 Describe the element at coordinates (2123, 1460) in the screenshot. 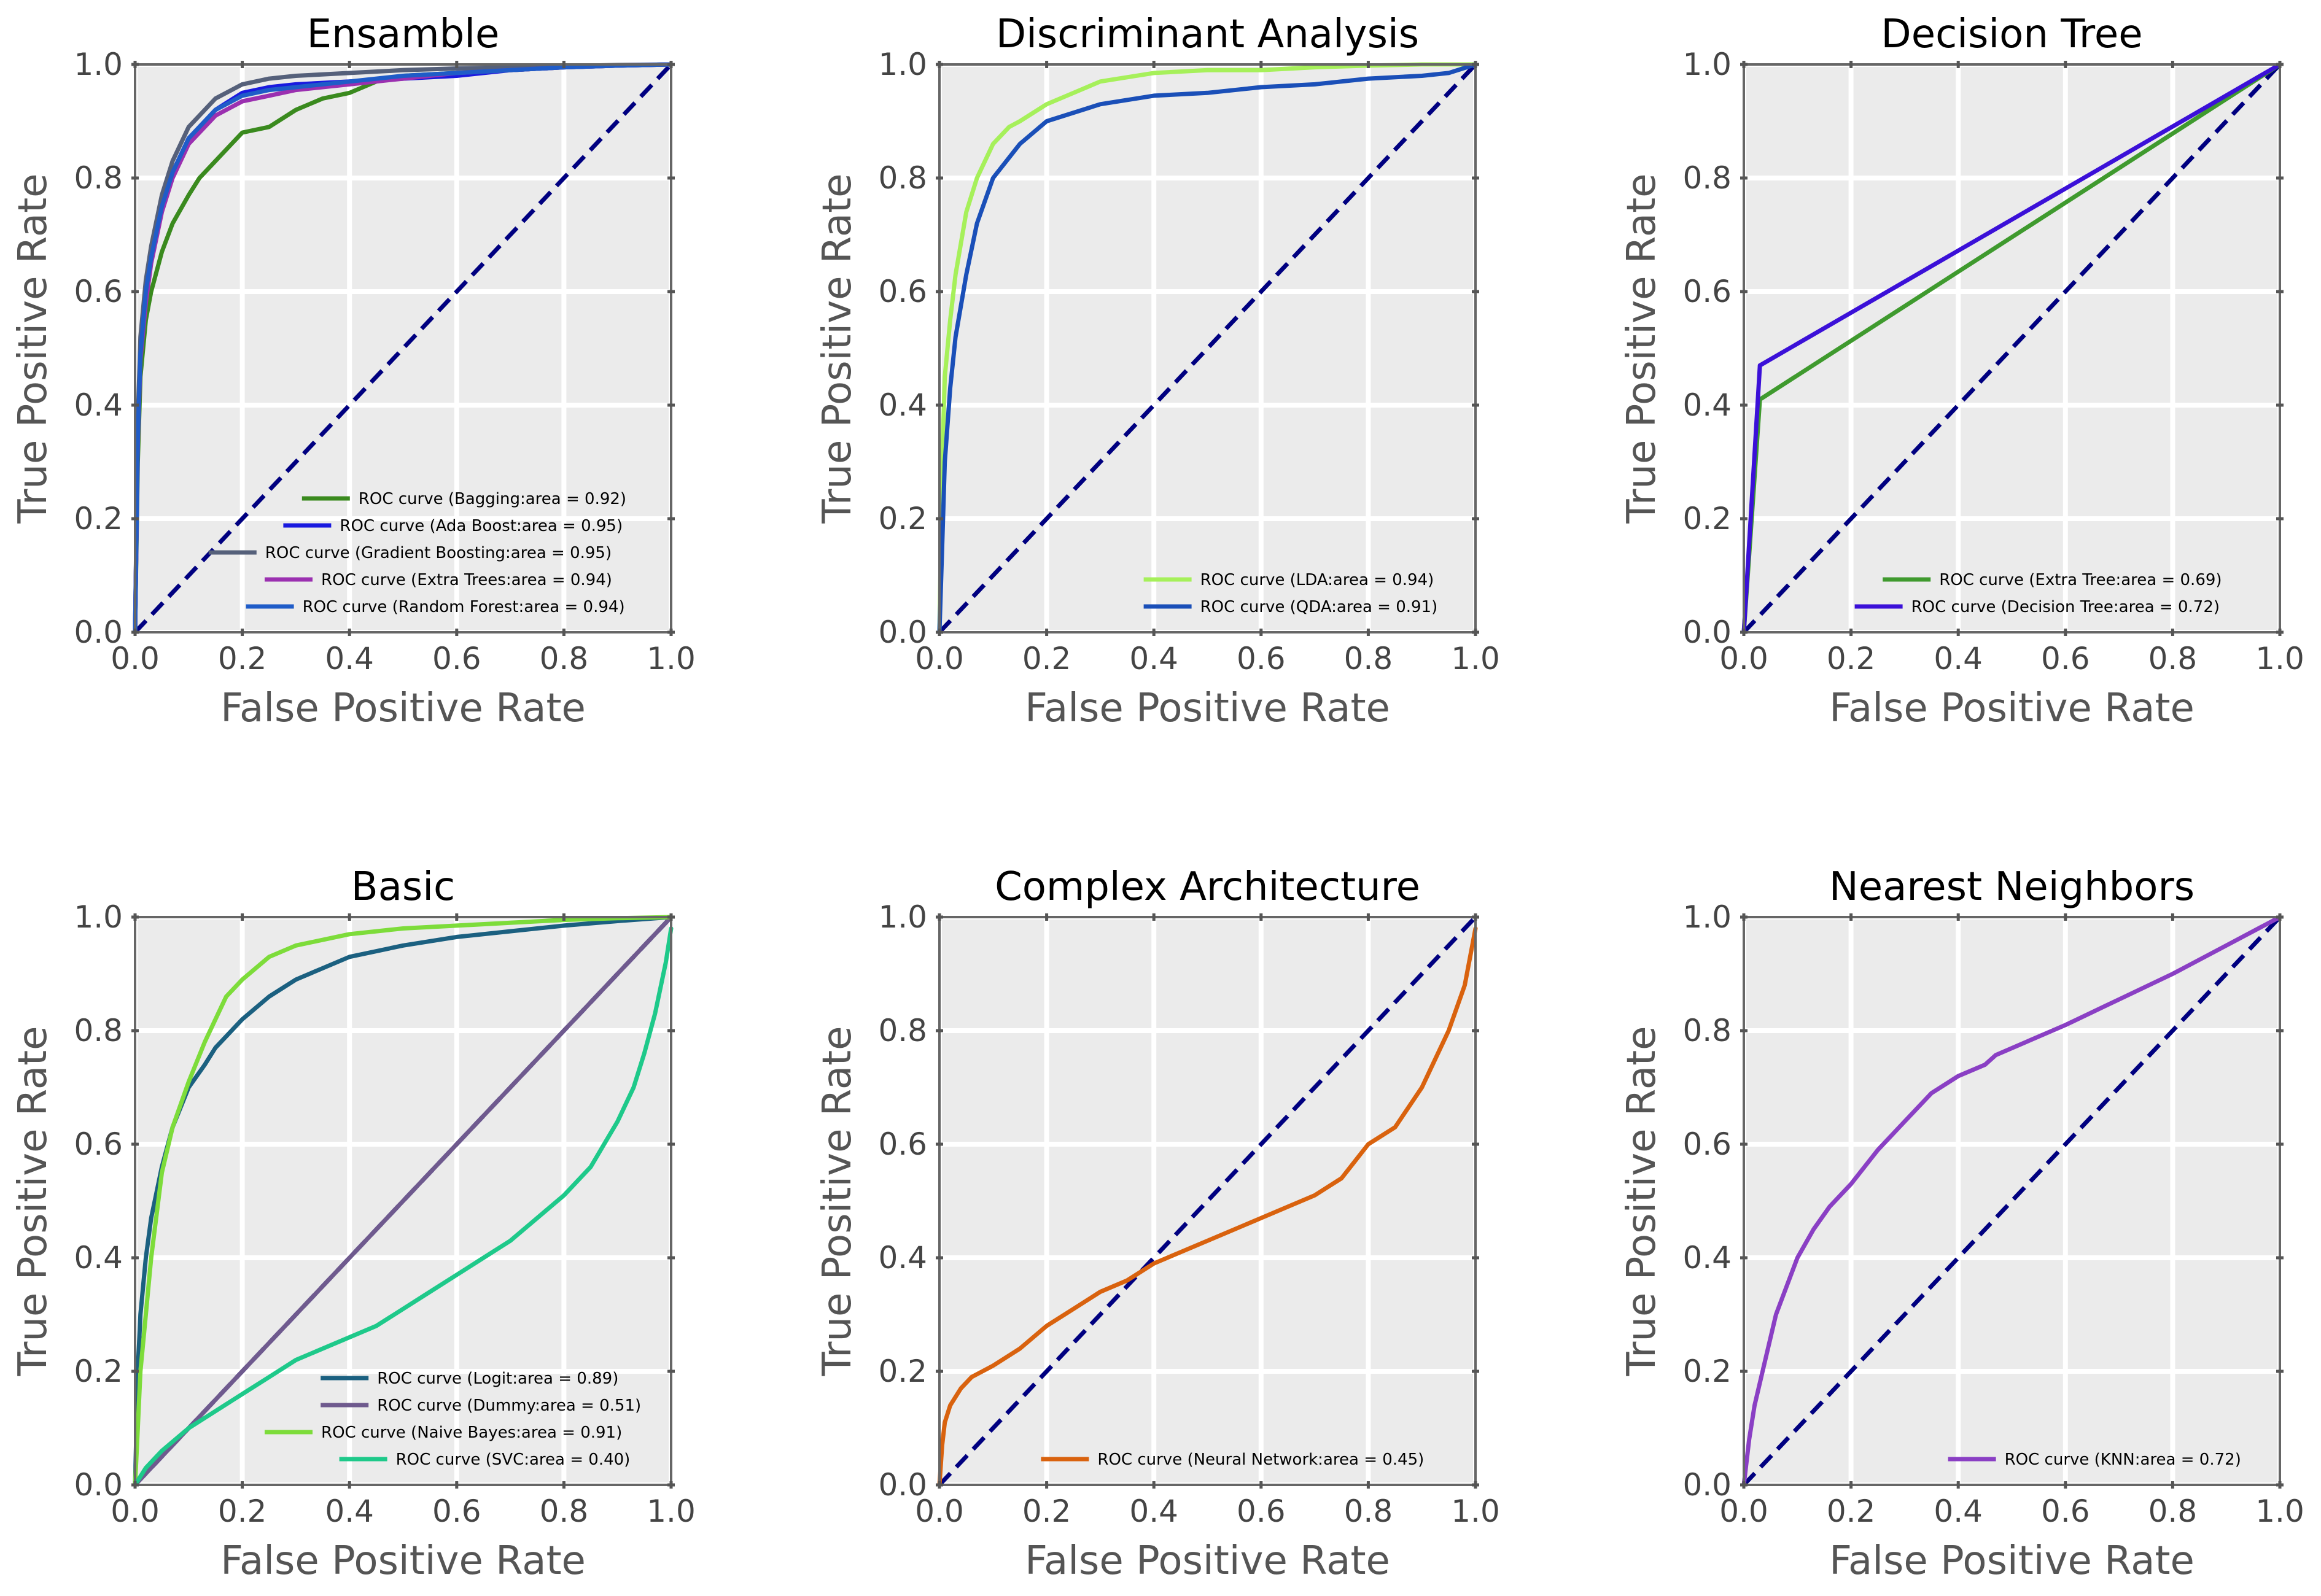

I see `legend-entry-0: ROC curve (KNN:area = 0.72)` at that location.